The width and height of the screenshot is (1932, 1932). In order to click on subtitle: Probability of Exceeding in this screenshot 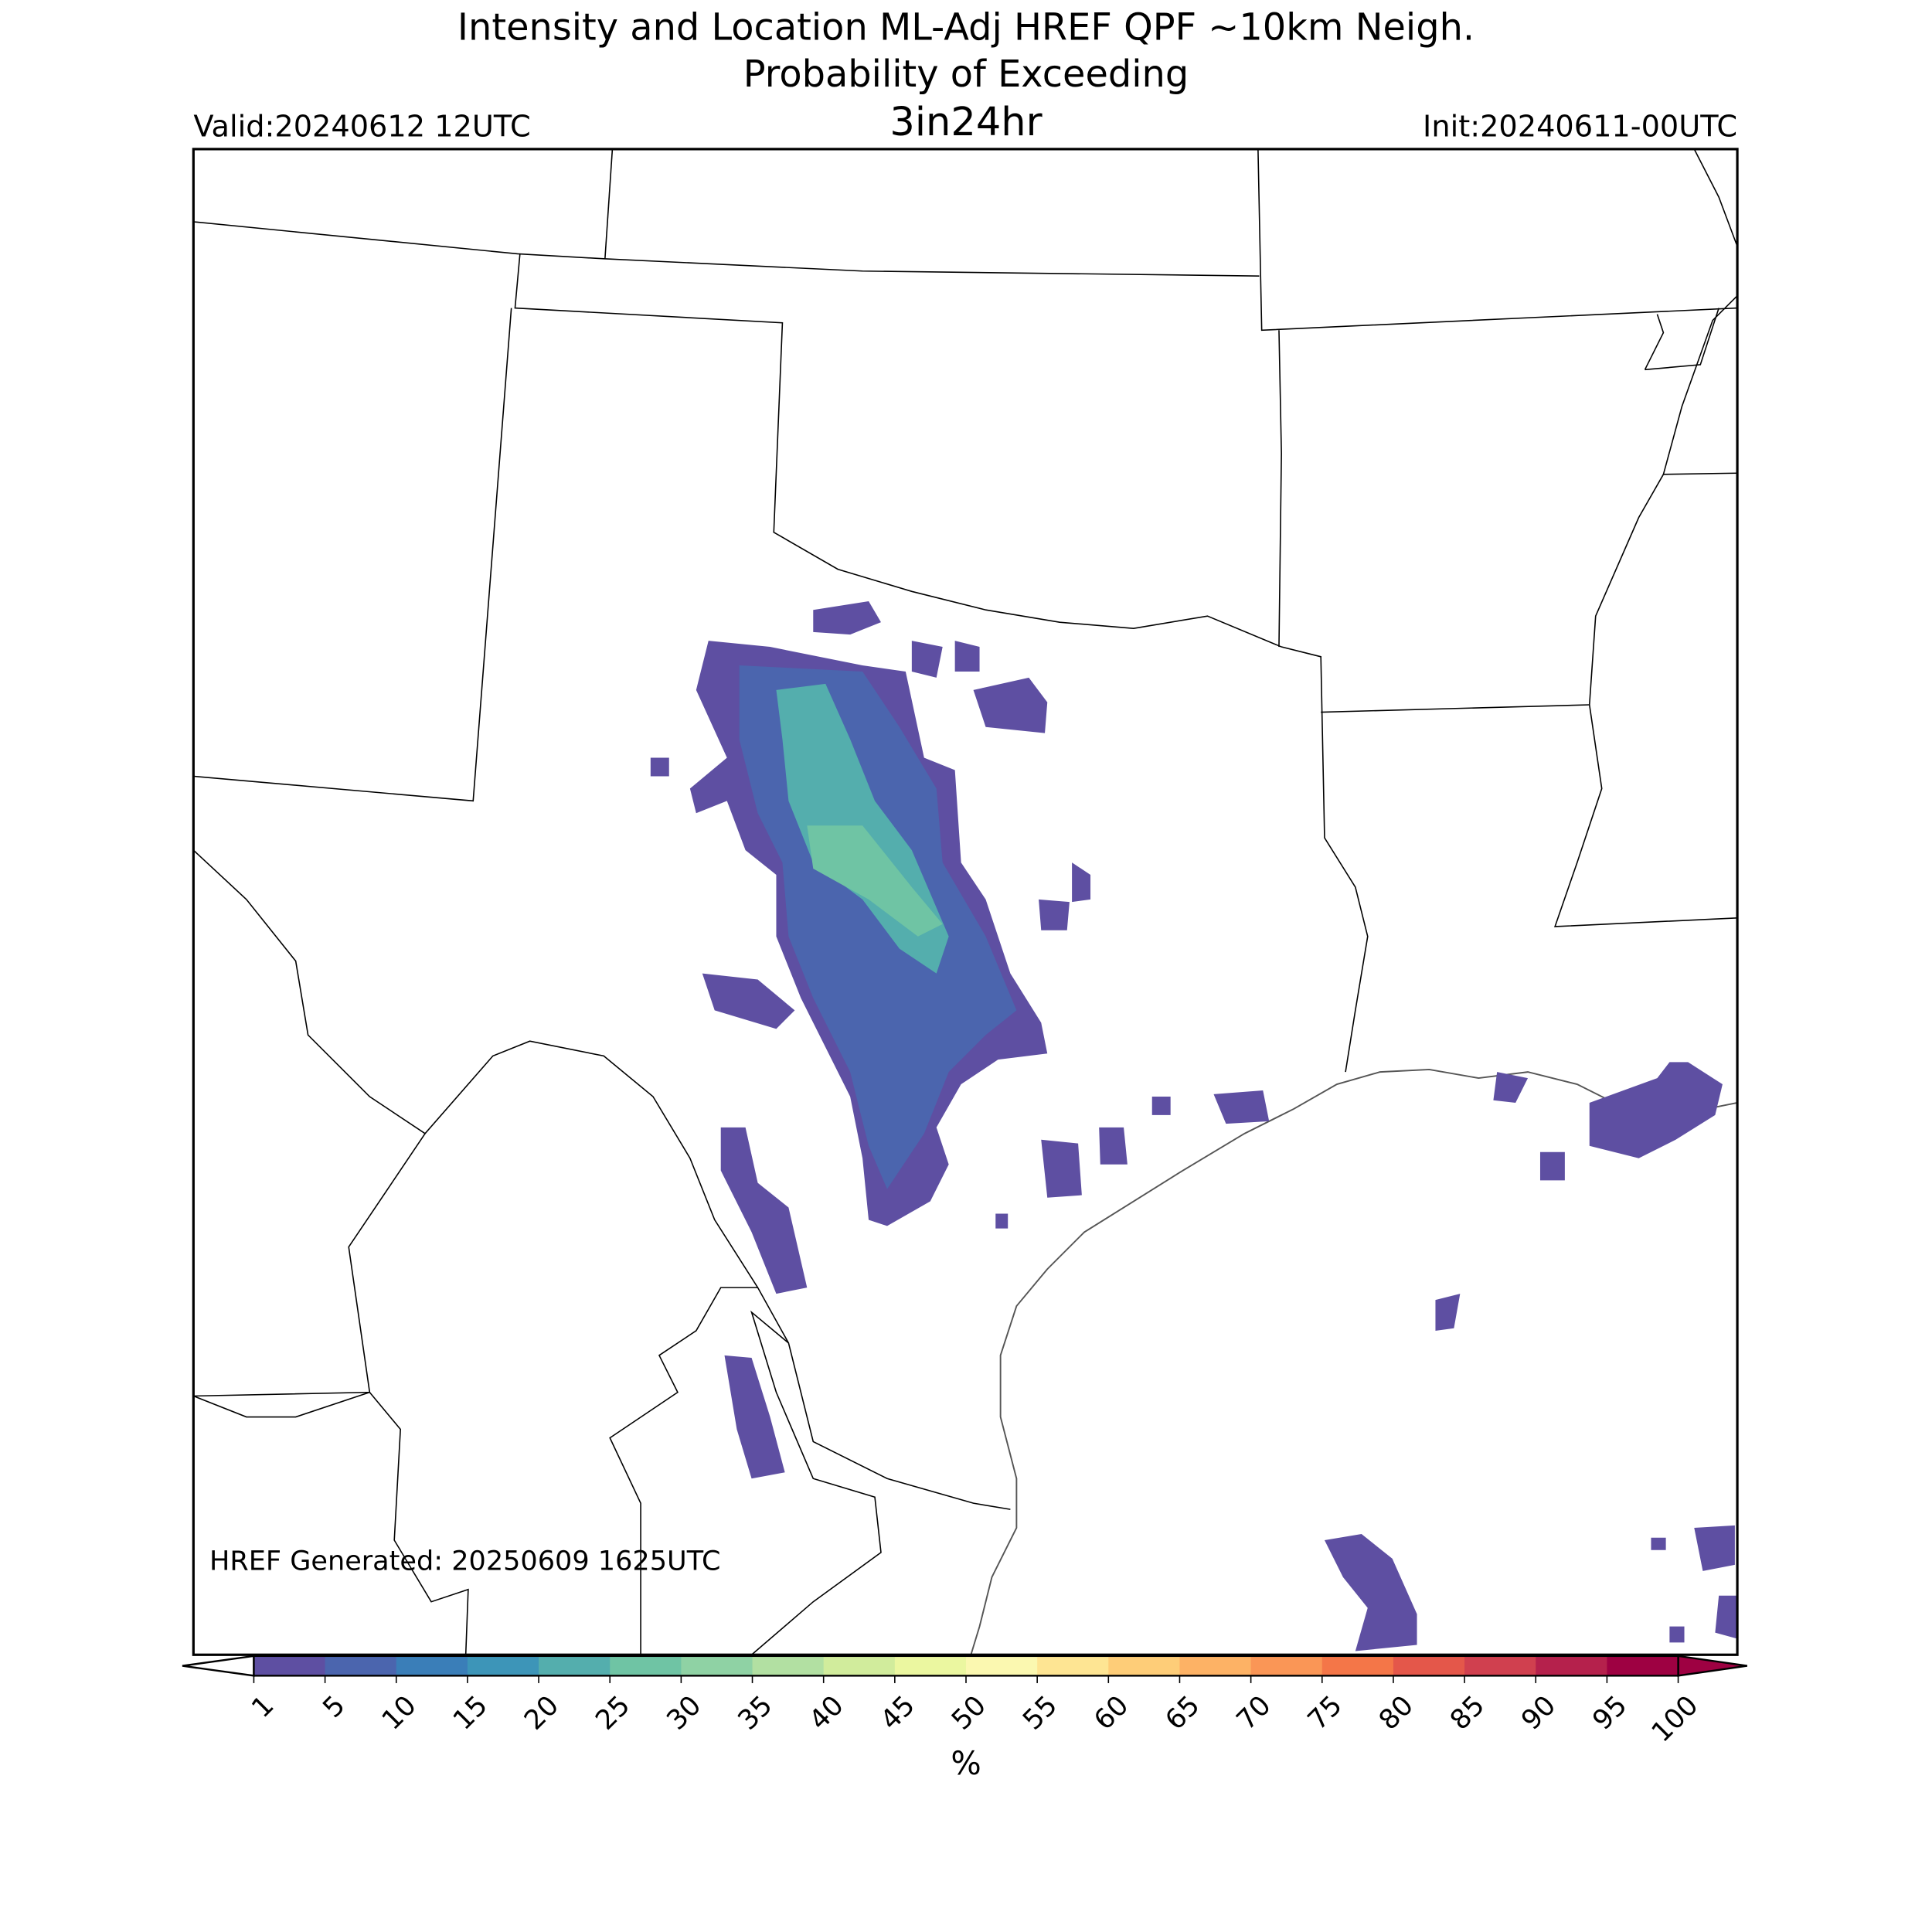, I will do `click(966, 74)`.